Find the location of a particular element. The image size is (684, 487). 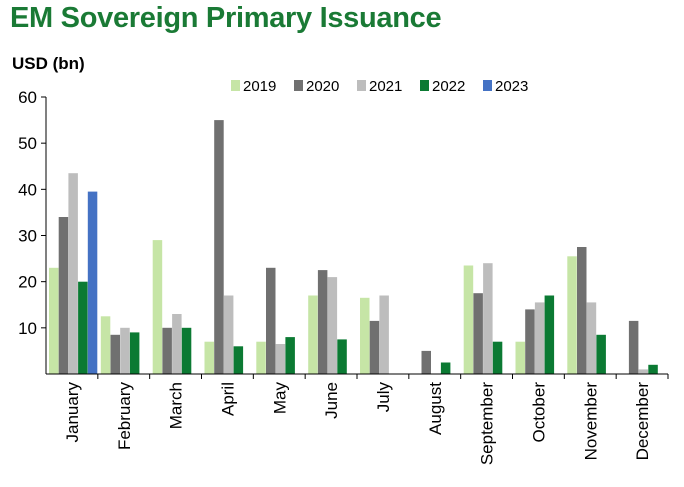

y-tick-label-50: 50 is located at coordinates (27, 143).